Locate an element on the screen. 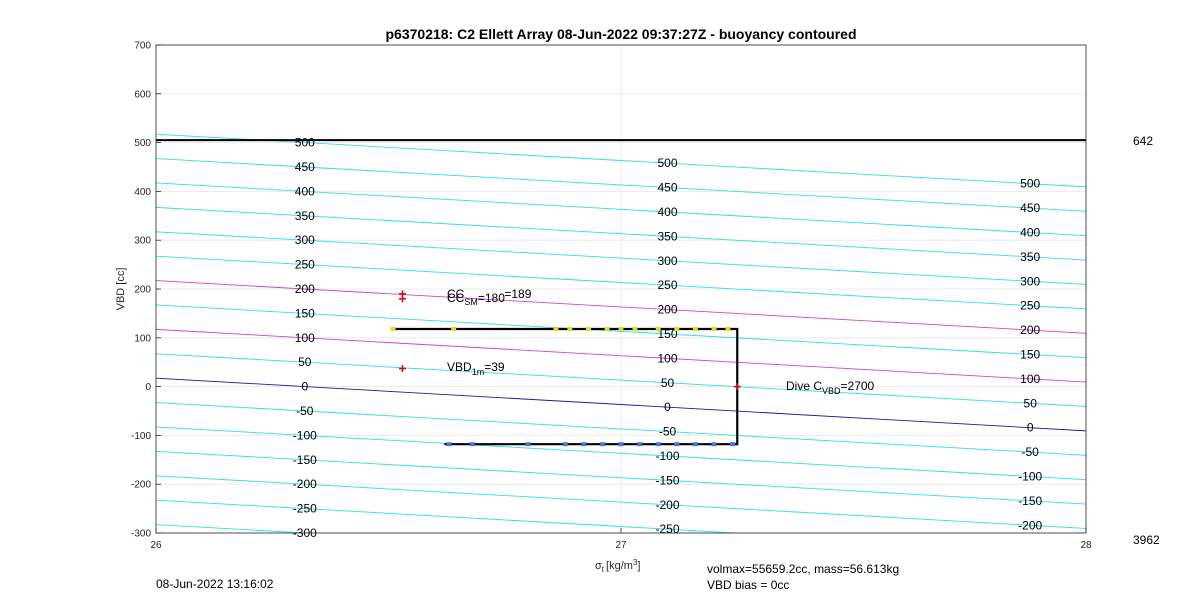  x-axis-label-symbol: σ is located at coordinates (598, 566).